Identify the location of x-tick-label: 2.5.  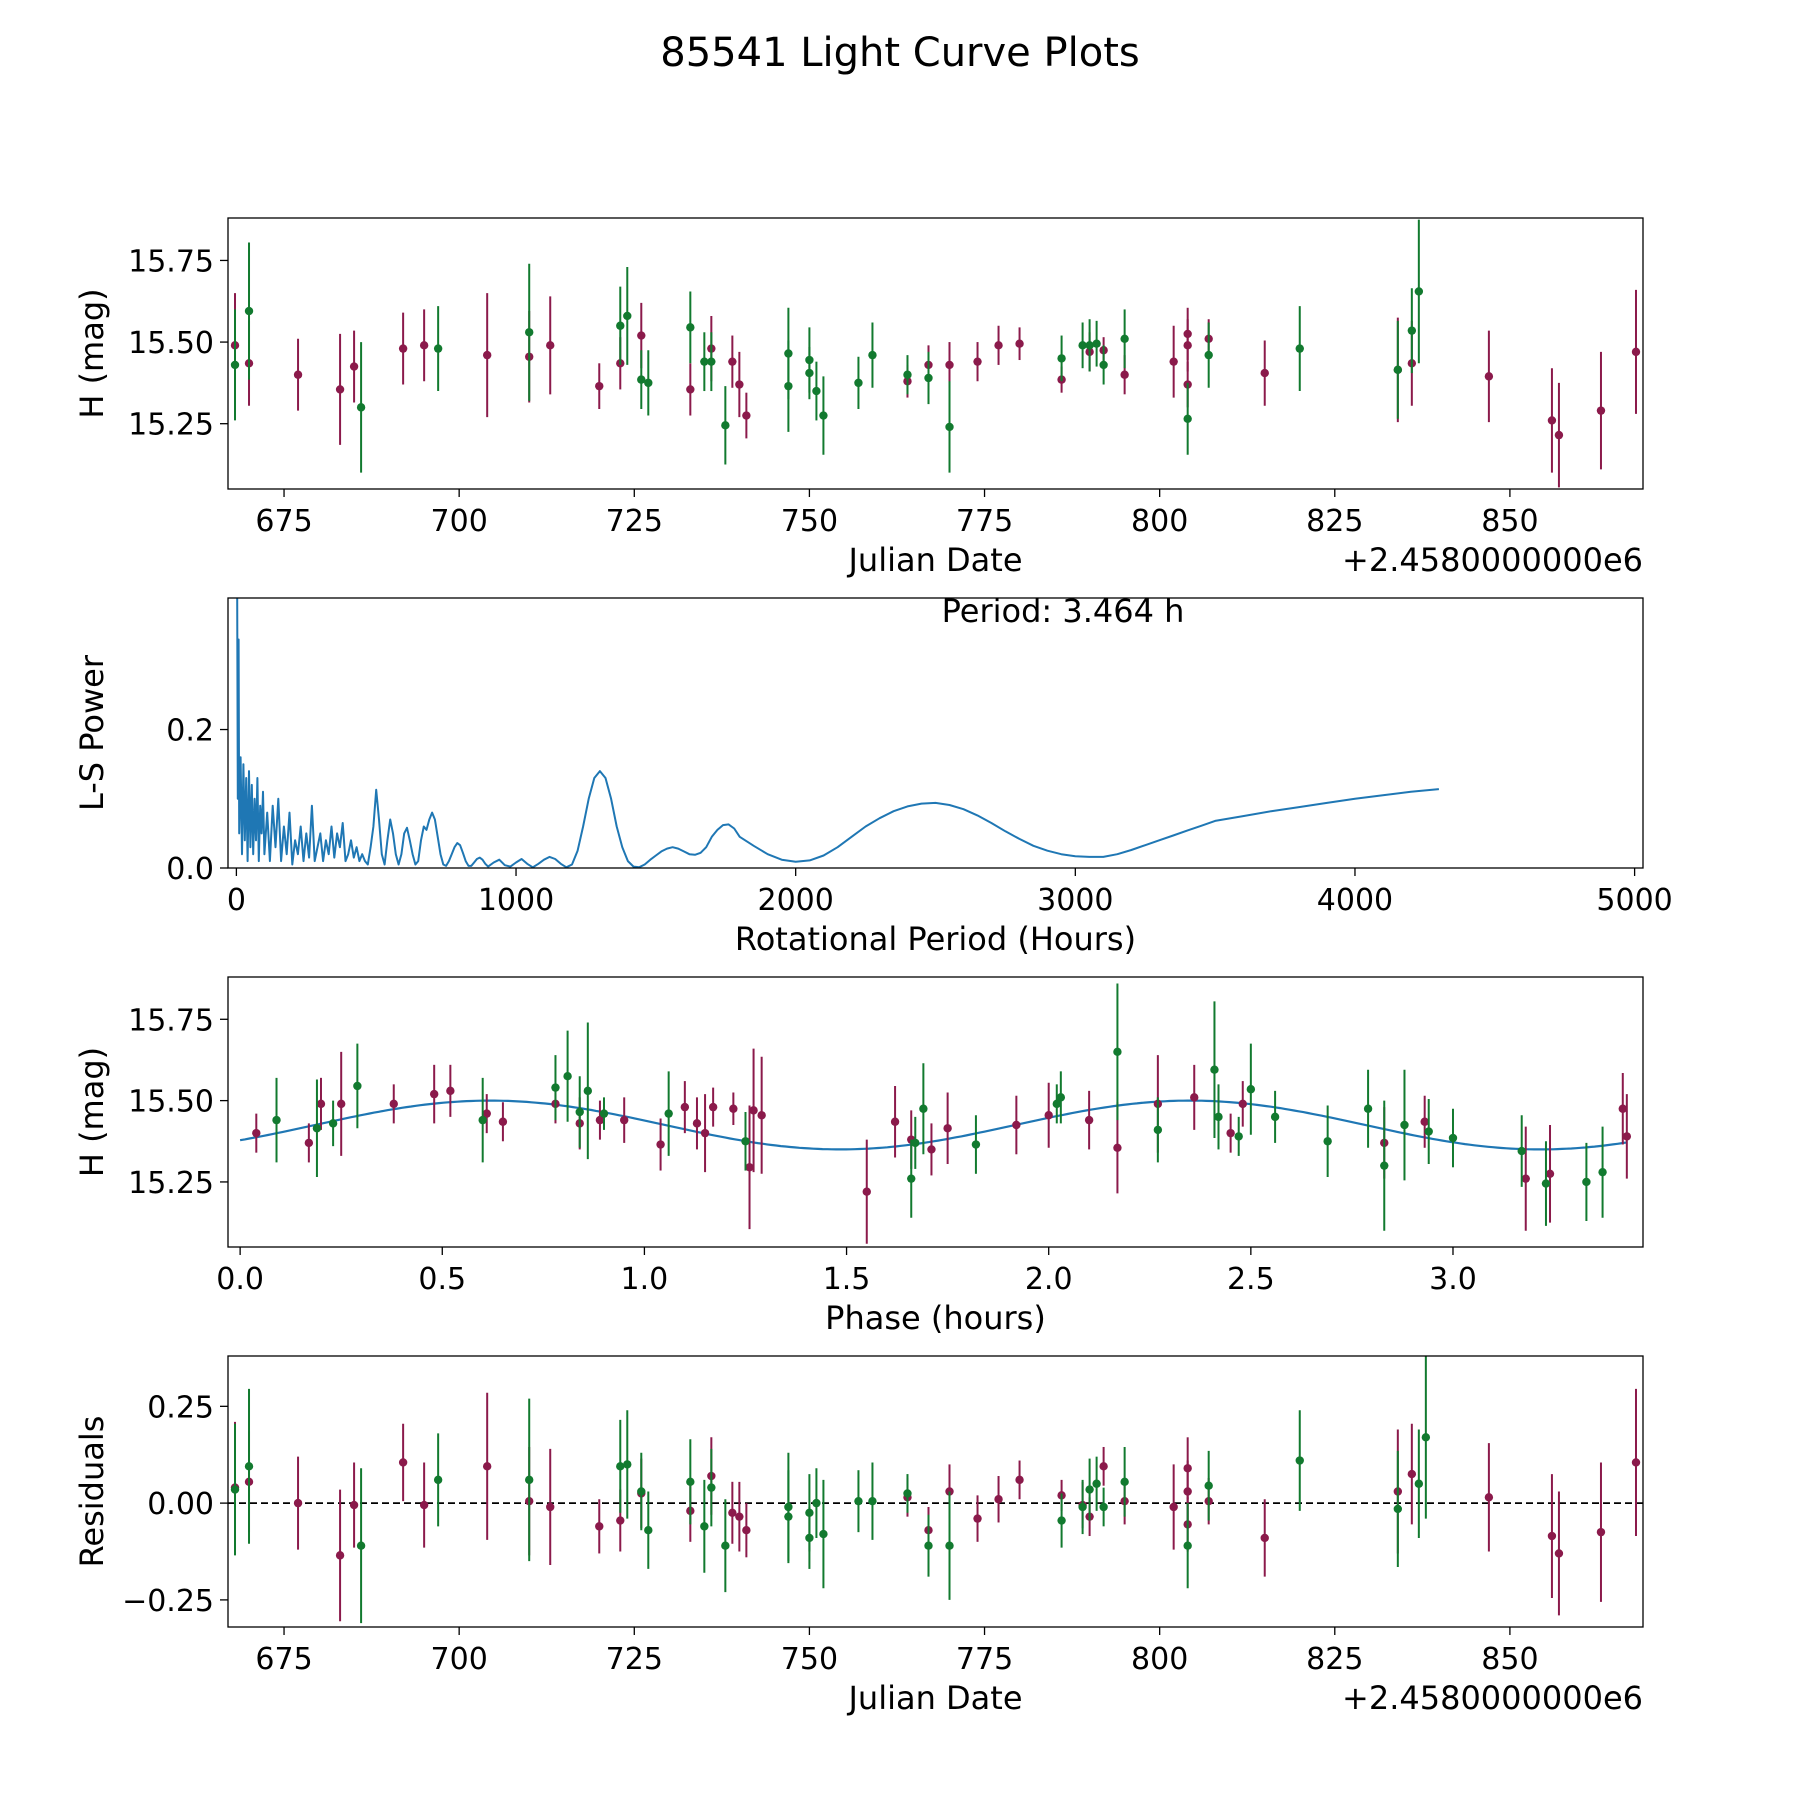
(1251, 1279).